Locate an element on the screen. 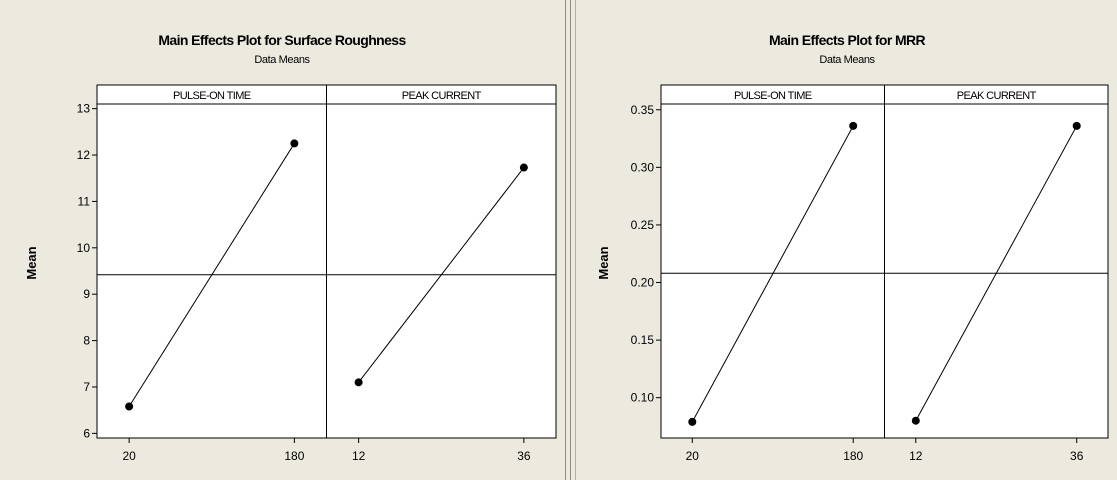  y-tick-label: 9 is located at coordinates (86, 294).